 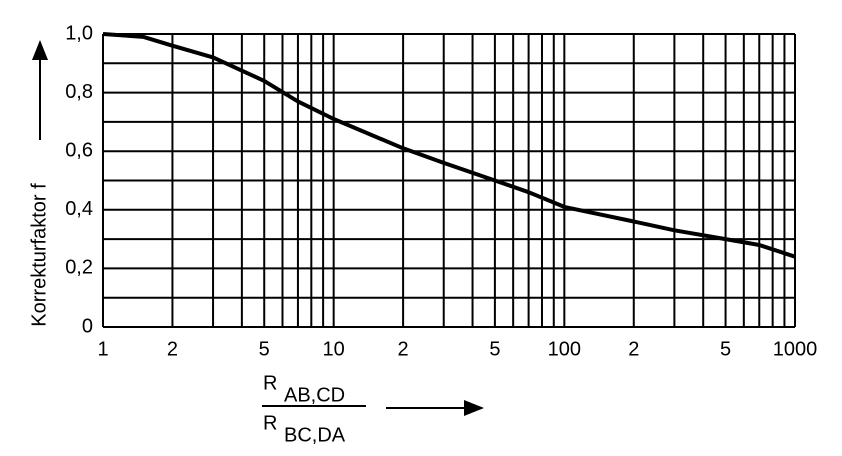 What do you see at coordinates (79, 209) in the screenshot?
I see `y-tick-label: 0,4` at bounding box center [79, 209].